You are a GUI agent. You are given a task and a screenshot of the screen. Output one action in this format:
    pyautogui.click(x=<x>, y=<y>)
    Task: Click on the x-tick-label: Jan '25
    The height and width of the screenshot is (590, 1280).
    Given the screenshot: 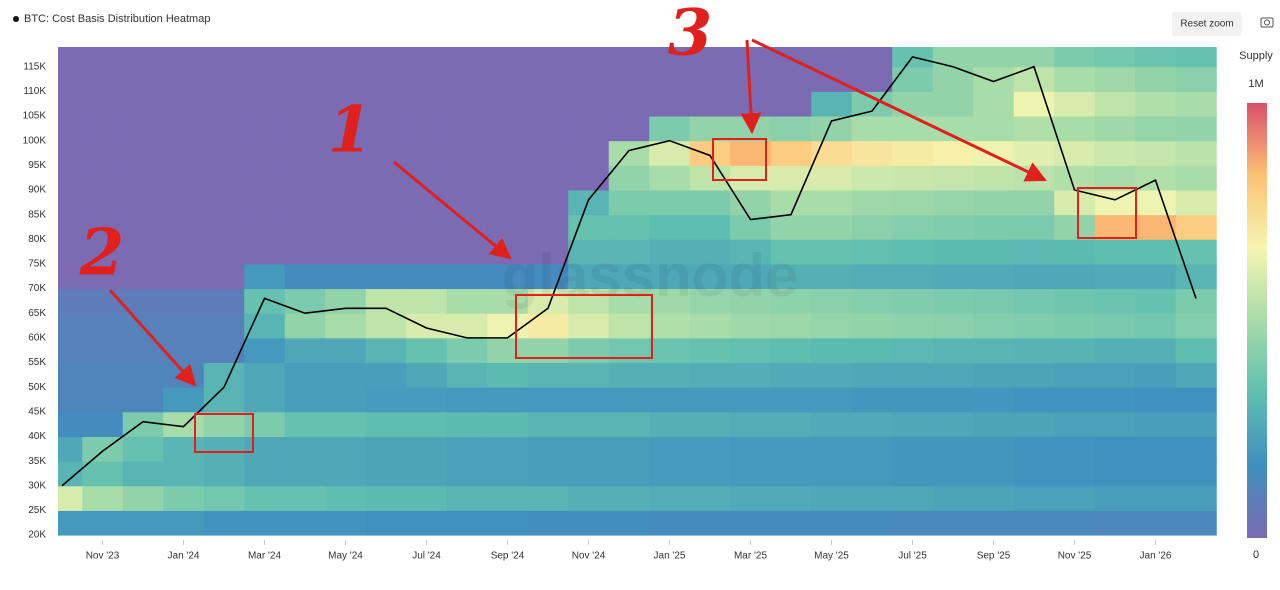 What is the action you would take?
    pyautogui.click(x=670, y=556)
    